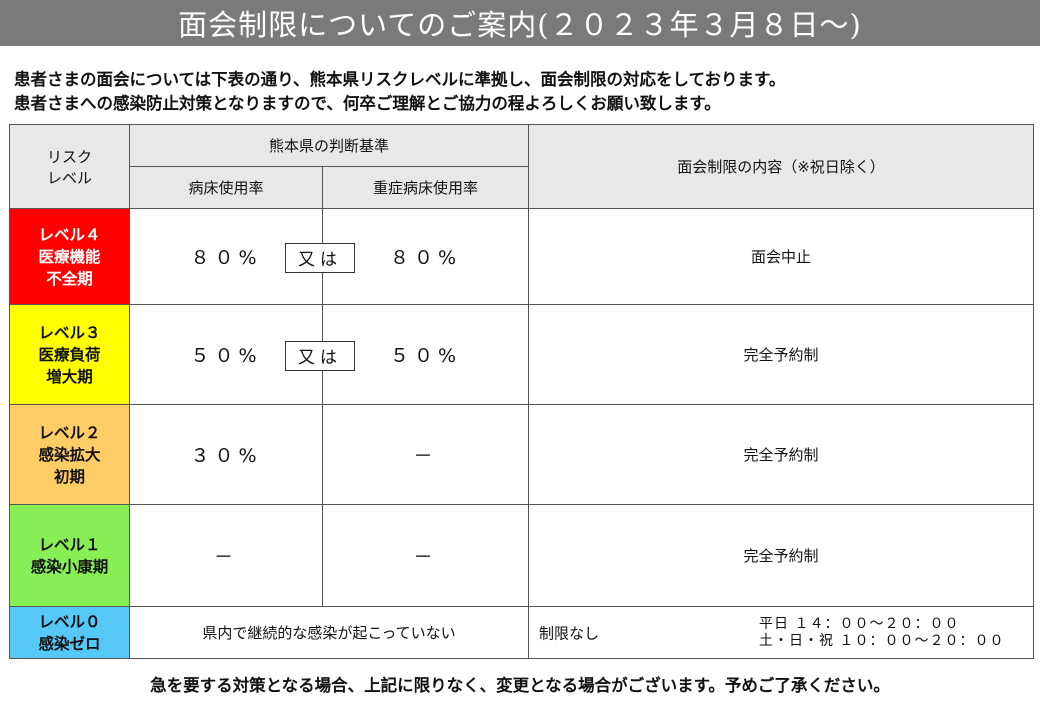 This screenshot has width=1040, height=720. I want to click on table-row-level-2: レベル２ 感染拡大 初期 ３０% － 完全予約制, so click(522, 454).